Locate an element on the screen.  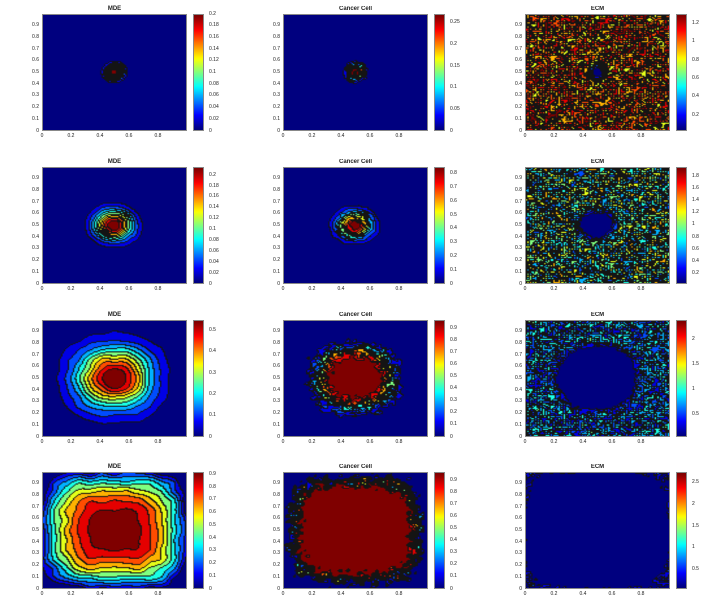
colorbar-tick-label: 0.4 is located at coordinates (212, 351).